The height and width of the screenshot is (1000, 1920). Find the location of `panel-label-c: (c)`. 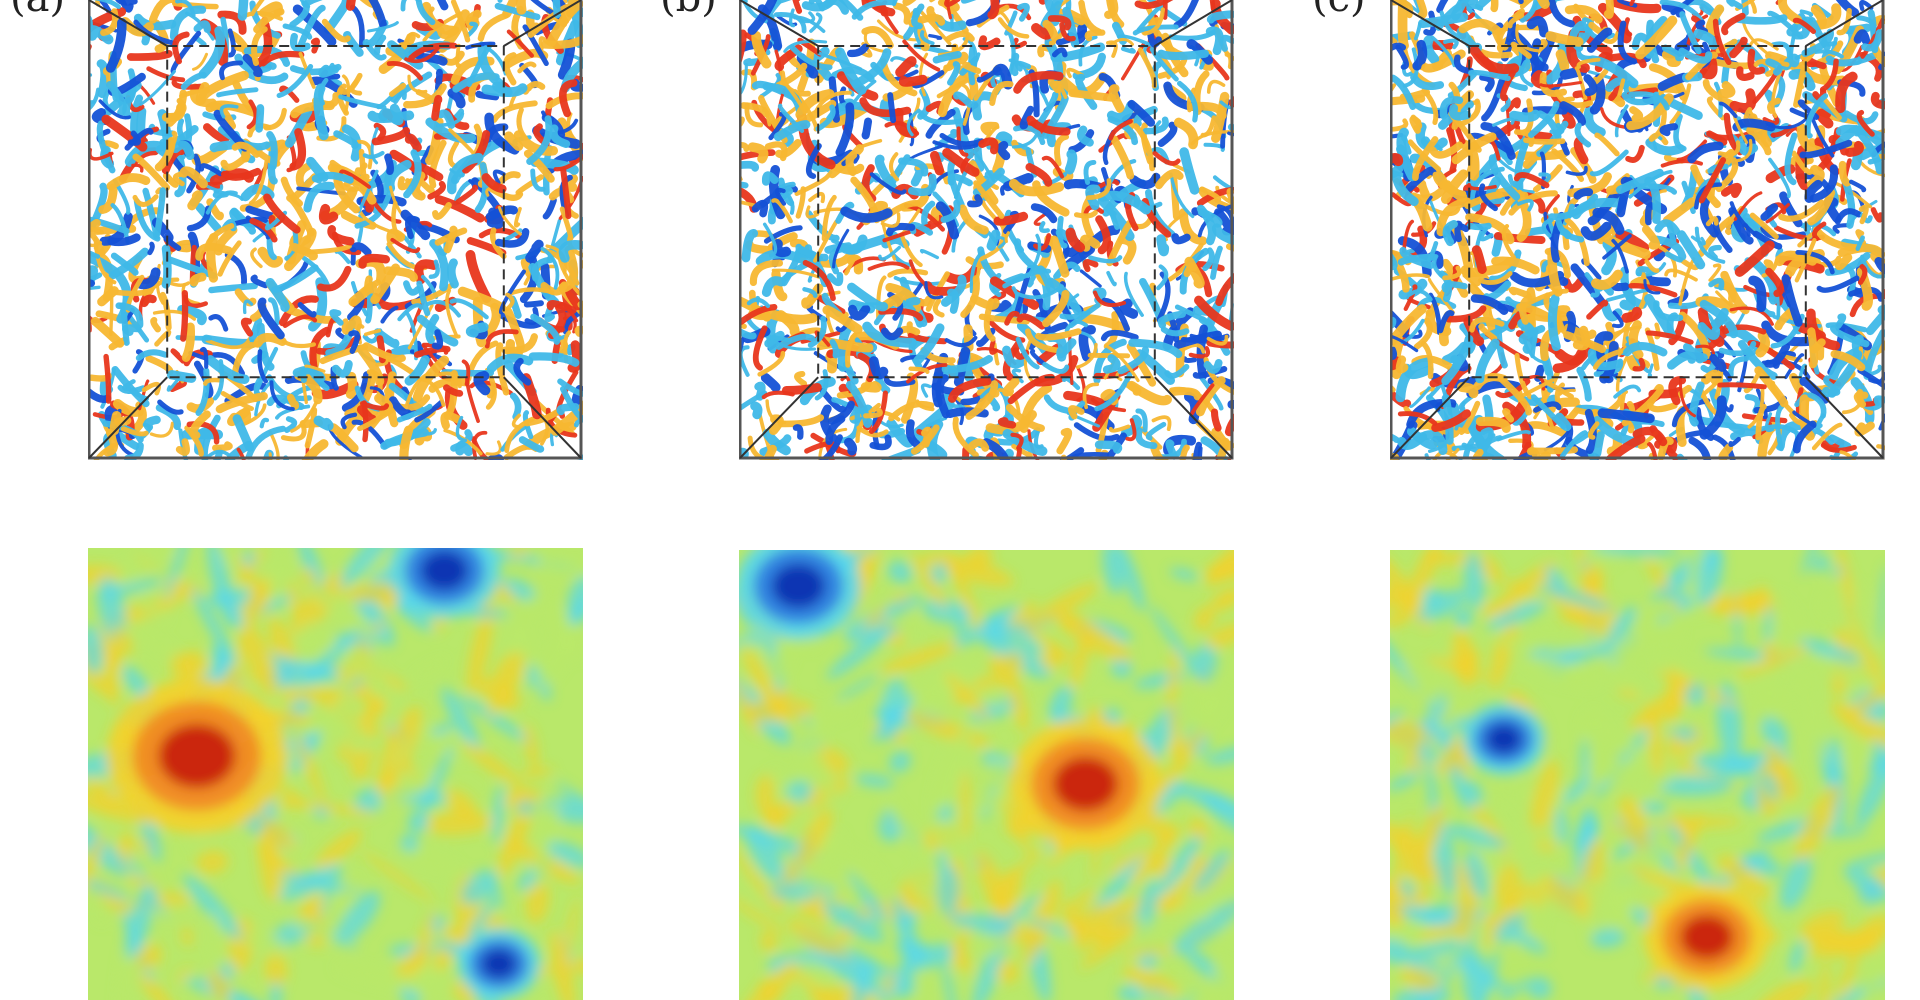

panel-label-c: (c) is located at coordinates (1339, 9).